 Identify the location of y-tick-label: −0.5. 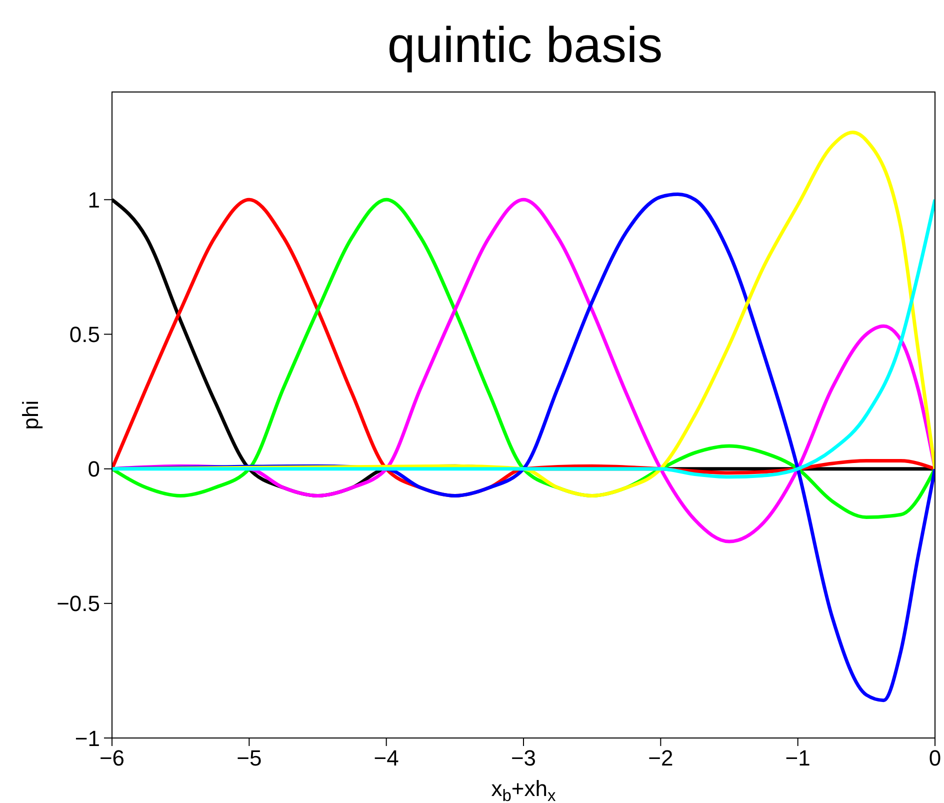
(78, 603).